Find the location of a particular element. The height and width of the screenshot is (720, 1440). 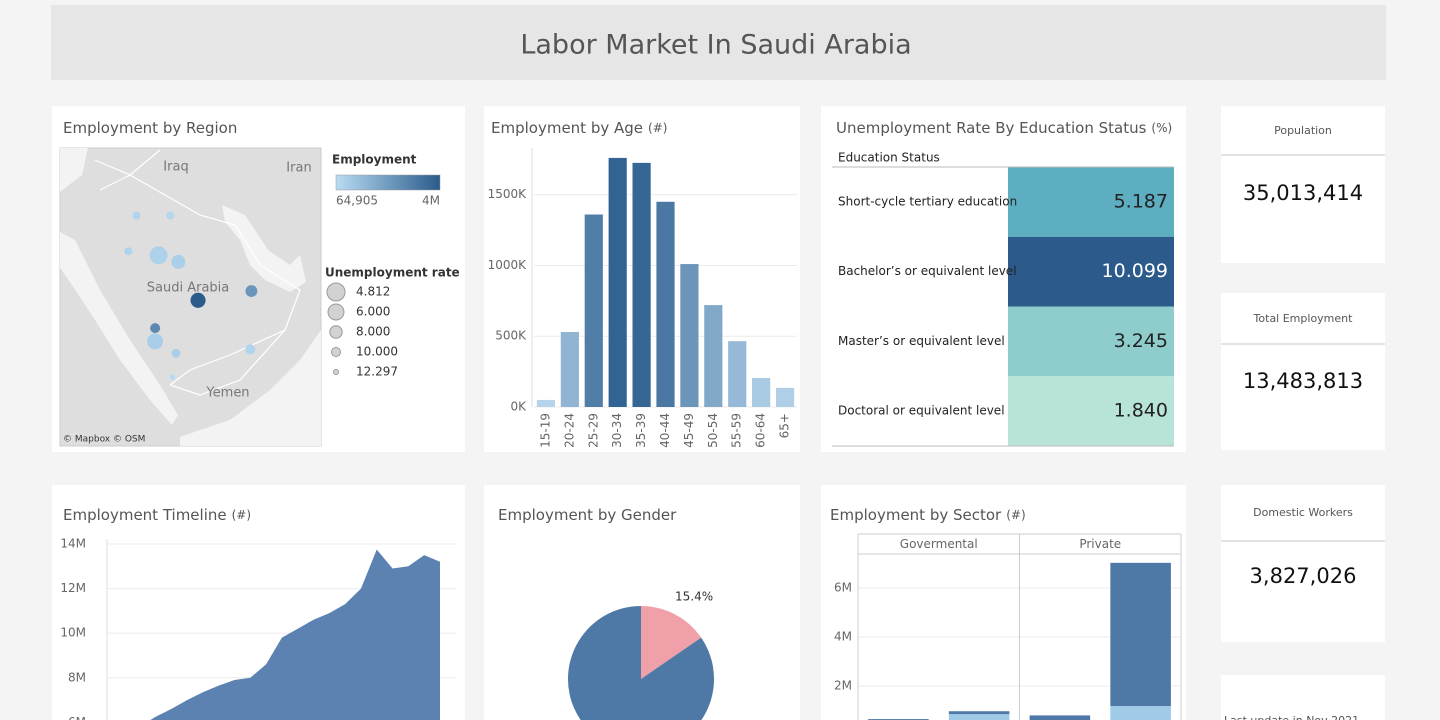

map-label: Iraq is located at coordinates (175, 167).